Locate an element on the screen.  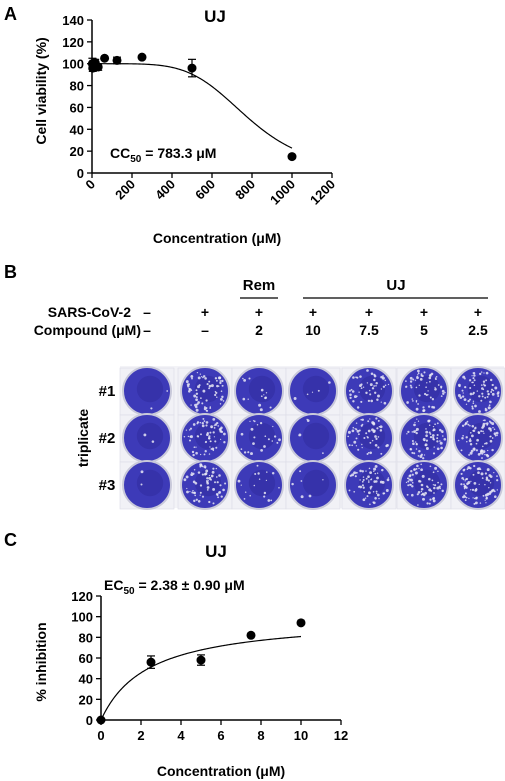
panel-b-letter: B is located at coordinates (10, 272).